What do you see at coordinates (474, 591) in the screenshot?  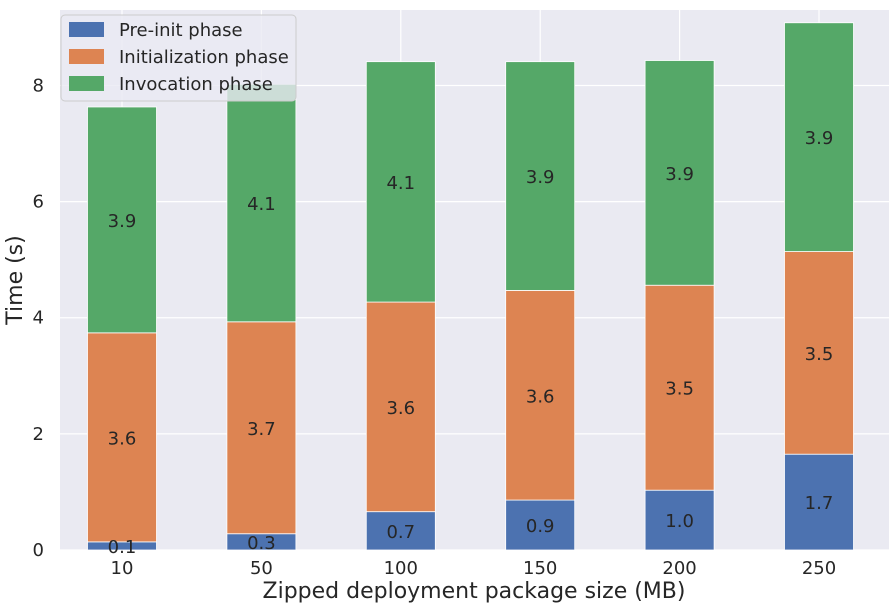 I see `x-axis-title: Zipped deployment package size (MB)` at bounding box center [474, 591].